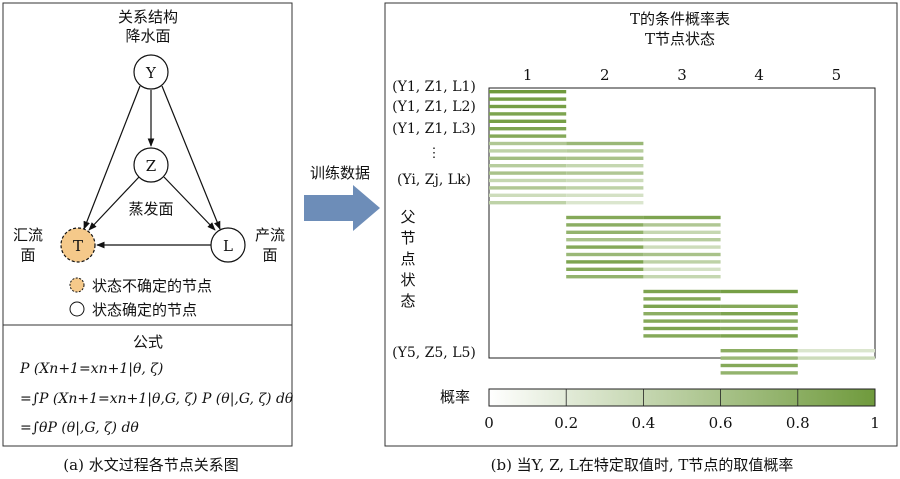 This screenshot has width=900, height=479. I want to click on column-label-2: 2, so click(605, 75).